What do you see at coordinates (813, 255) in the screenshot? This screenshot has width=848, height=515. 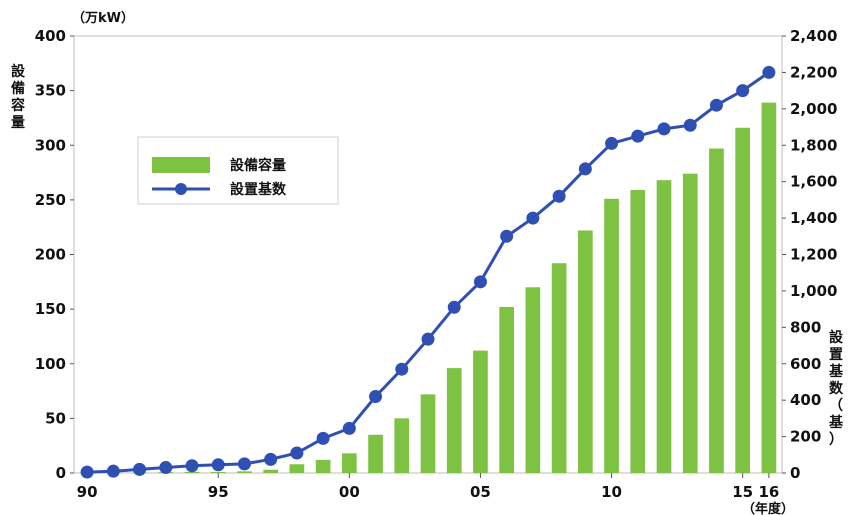 I see `y-right-tick-label: 1,200` at bounding box center [813, 255].